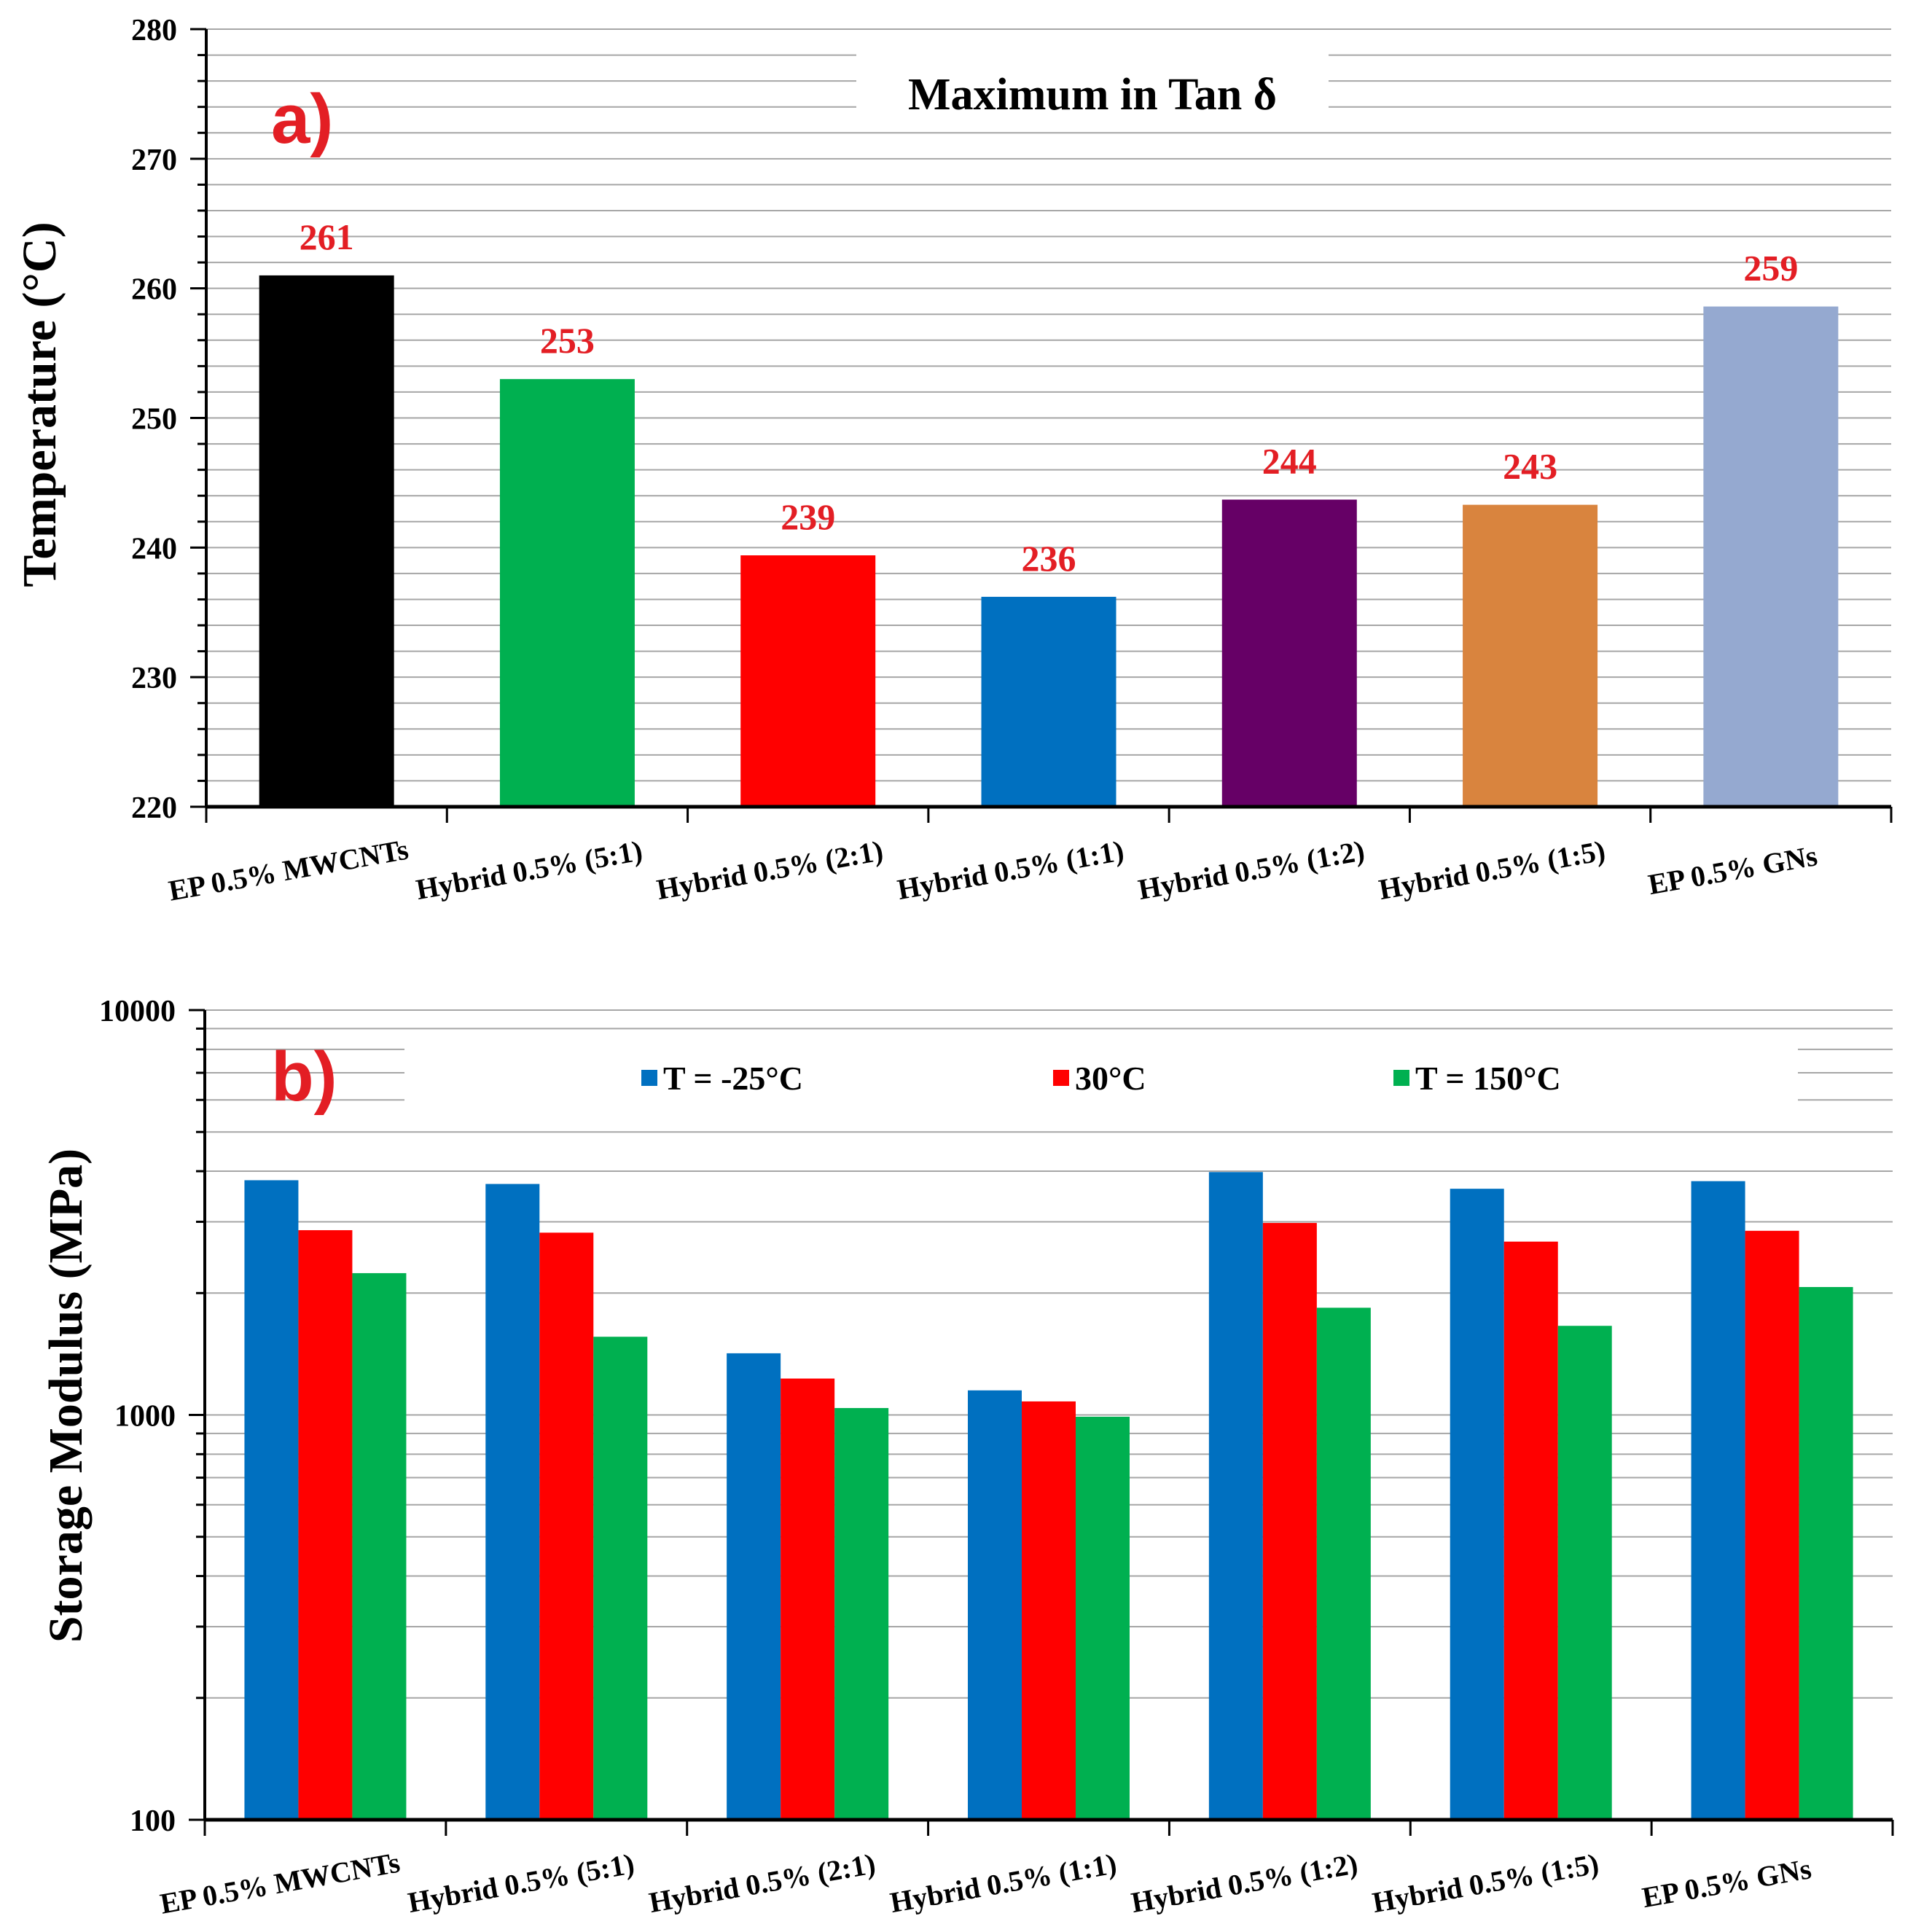 The width and height of the screenshot is (1932, 1924). Describe the element at coordinates (567, 340) in the screenshot. I see `panel-a-value-label: 253` at that location.